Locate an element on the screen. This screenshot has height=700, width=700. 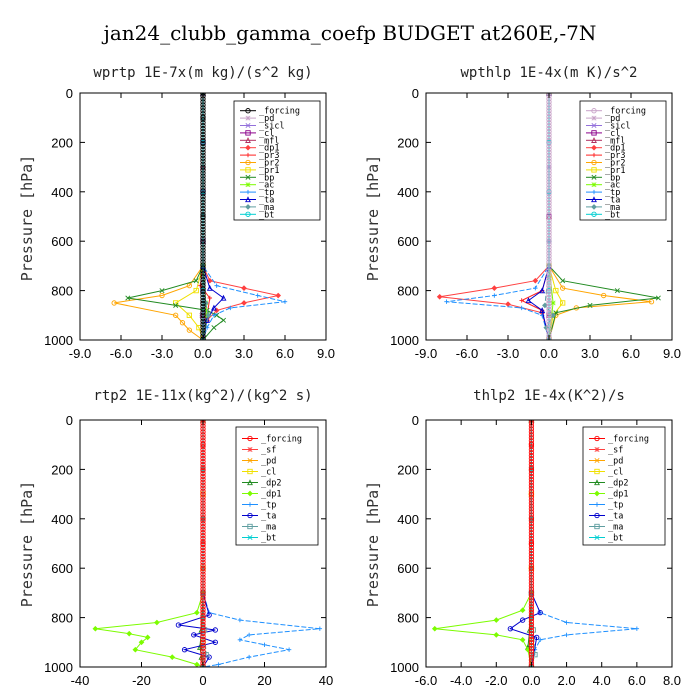
legend-label: _dp1 is located at coordinates (615, 149).